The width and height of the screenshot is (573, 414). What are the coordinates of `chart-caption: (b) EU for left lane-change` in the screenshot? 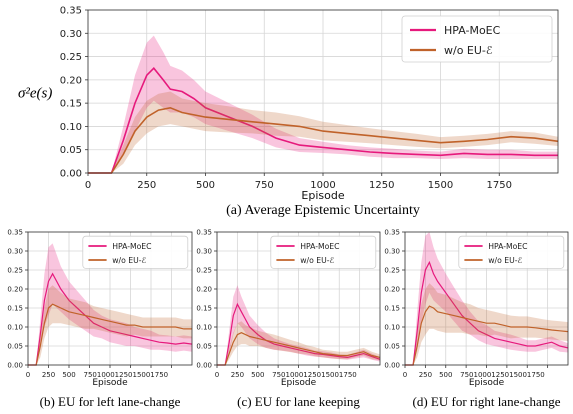 It's located at (110, 401).